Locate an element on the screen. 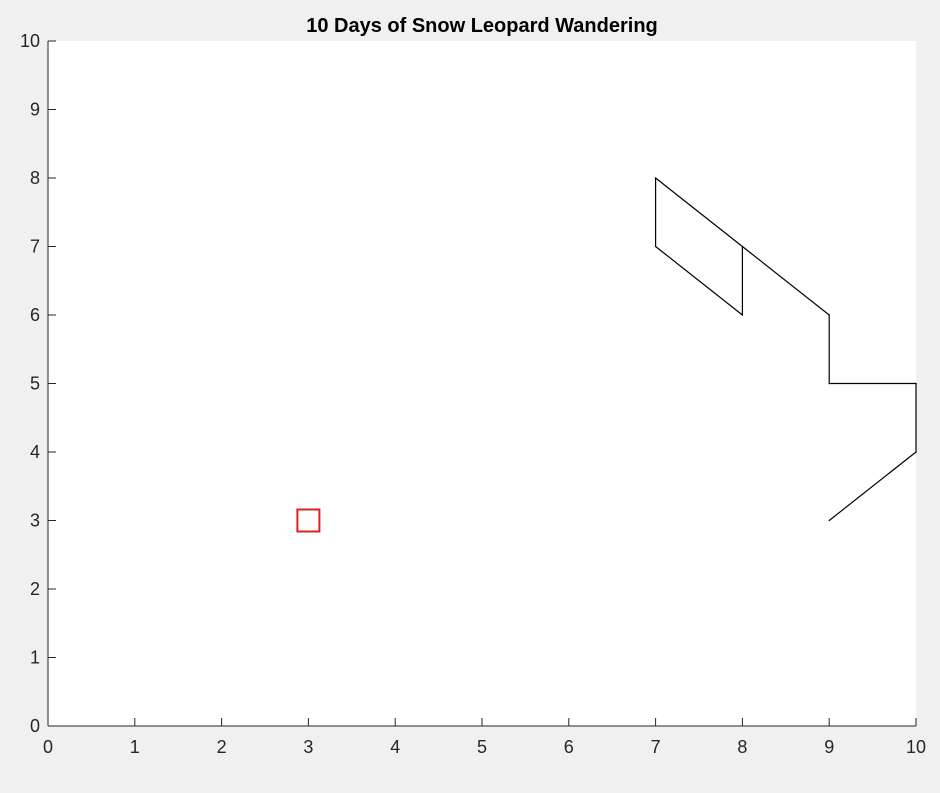 Image resolution: width=940 pixels, height=793 pixels. y-tick-label-0: 0 is located at coordinates (35, 726).